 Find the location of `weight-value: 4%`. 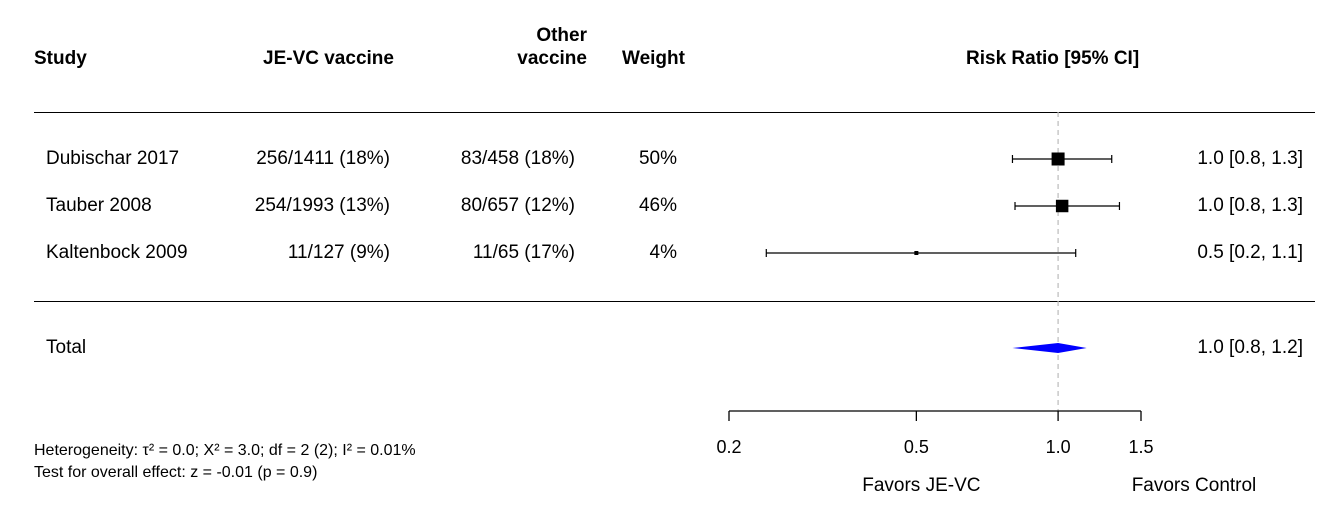

weight-value: 4% is located at coordinates (663, 252).